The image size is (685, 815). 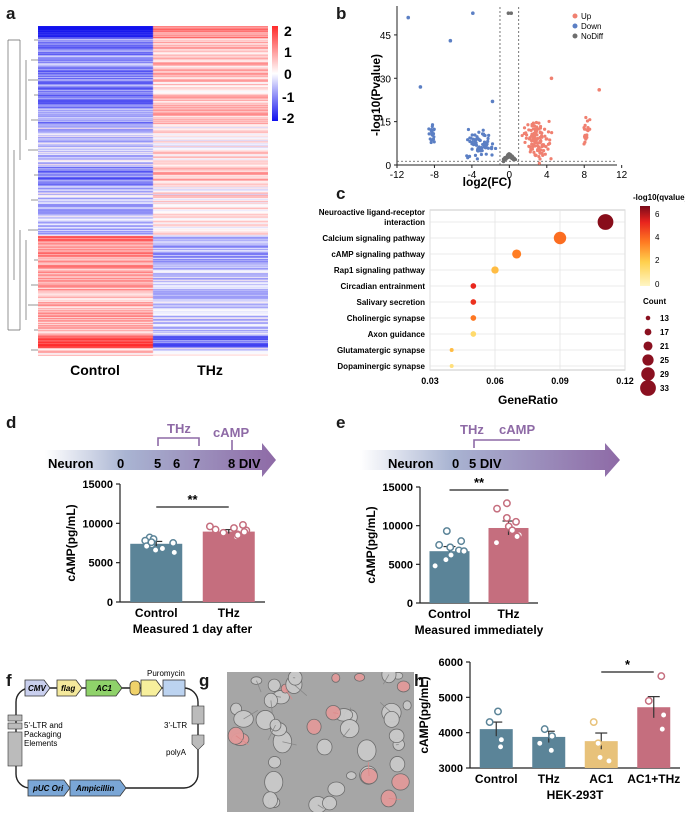 I want to click on timeline-d-bracket-label: THz, so click(x=179, y=428).